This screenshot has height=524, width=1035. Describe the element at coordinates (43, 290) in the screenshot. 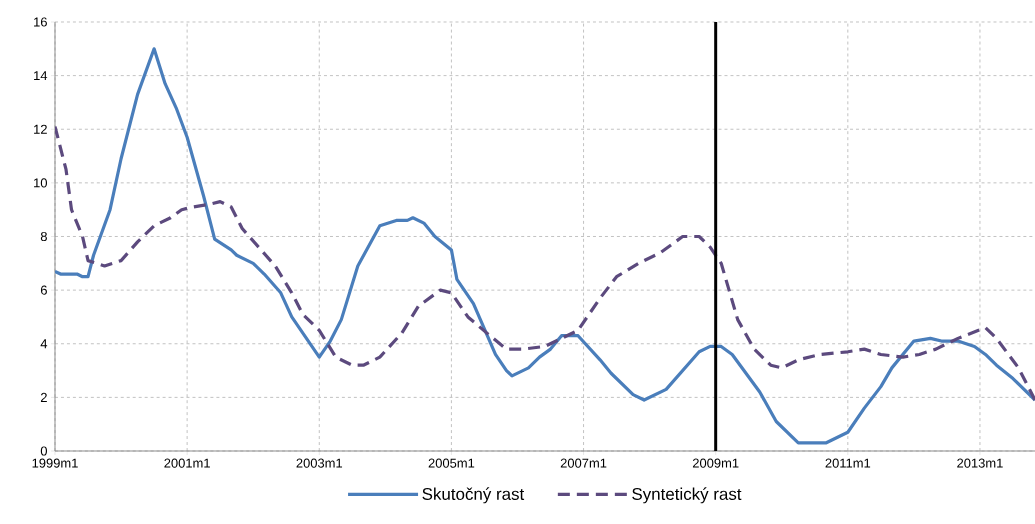

I see `y-tick-label: 6` at that location.